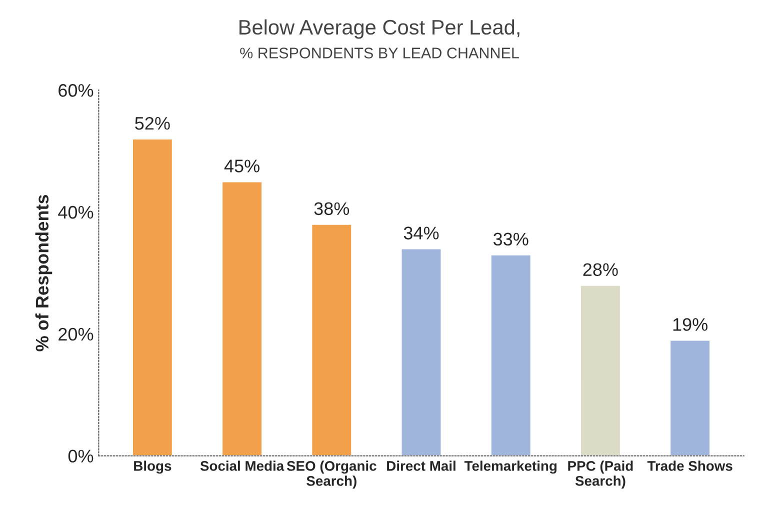 This screenshot has width=759, height=530. What do you see at coordinates (153, 467) in the screenshot?
I see `x-tick-label: Blogs` at bounding box center [153, 467].